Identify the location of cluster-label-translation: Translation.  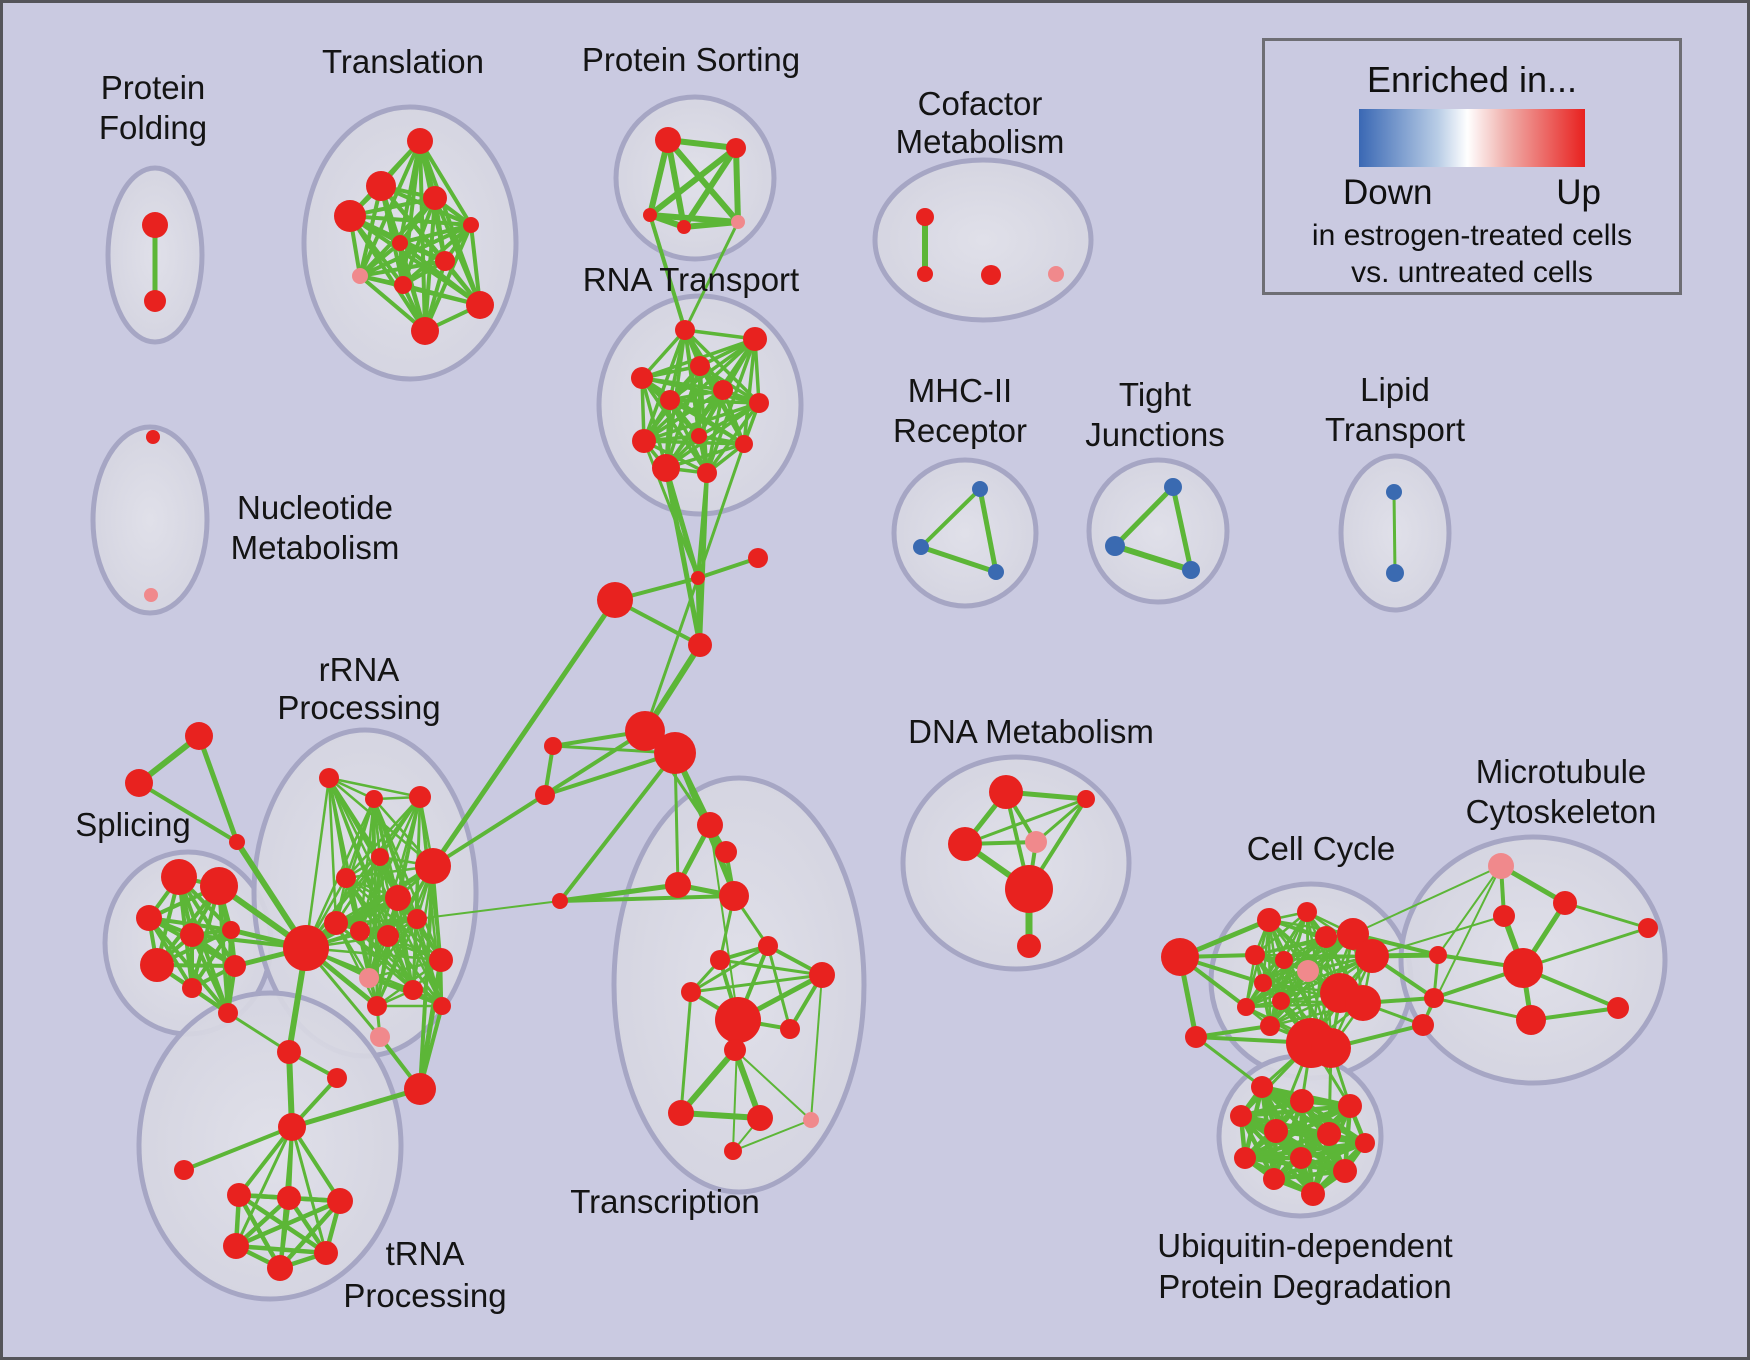
(403, 61).